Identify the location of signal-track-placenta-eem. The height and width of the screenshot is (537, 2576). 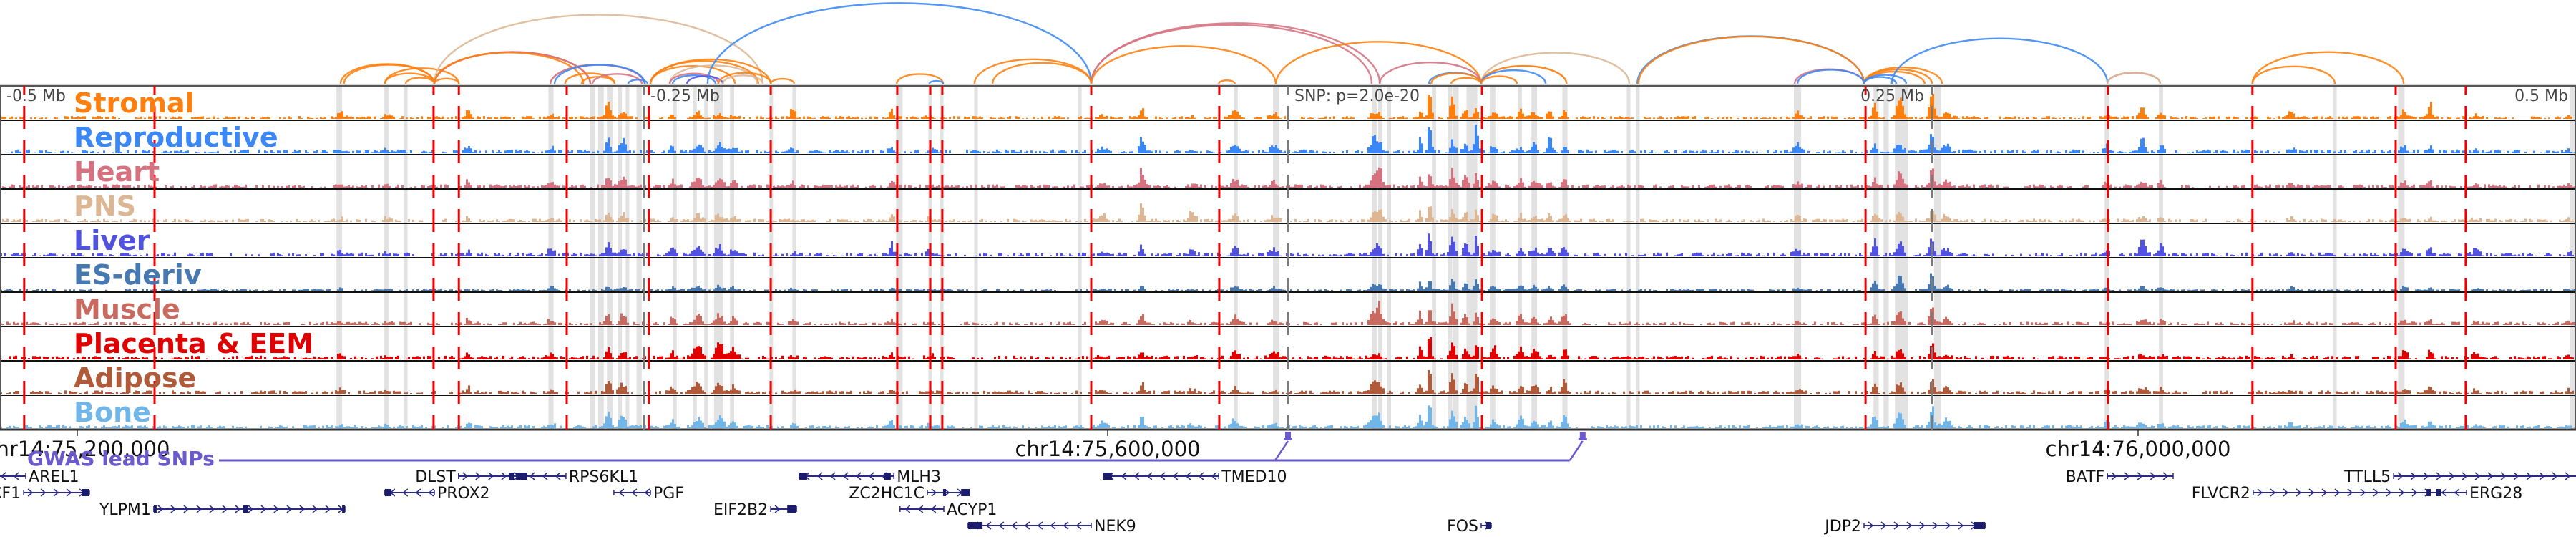
(1287, 348).